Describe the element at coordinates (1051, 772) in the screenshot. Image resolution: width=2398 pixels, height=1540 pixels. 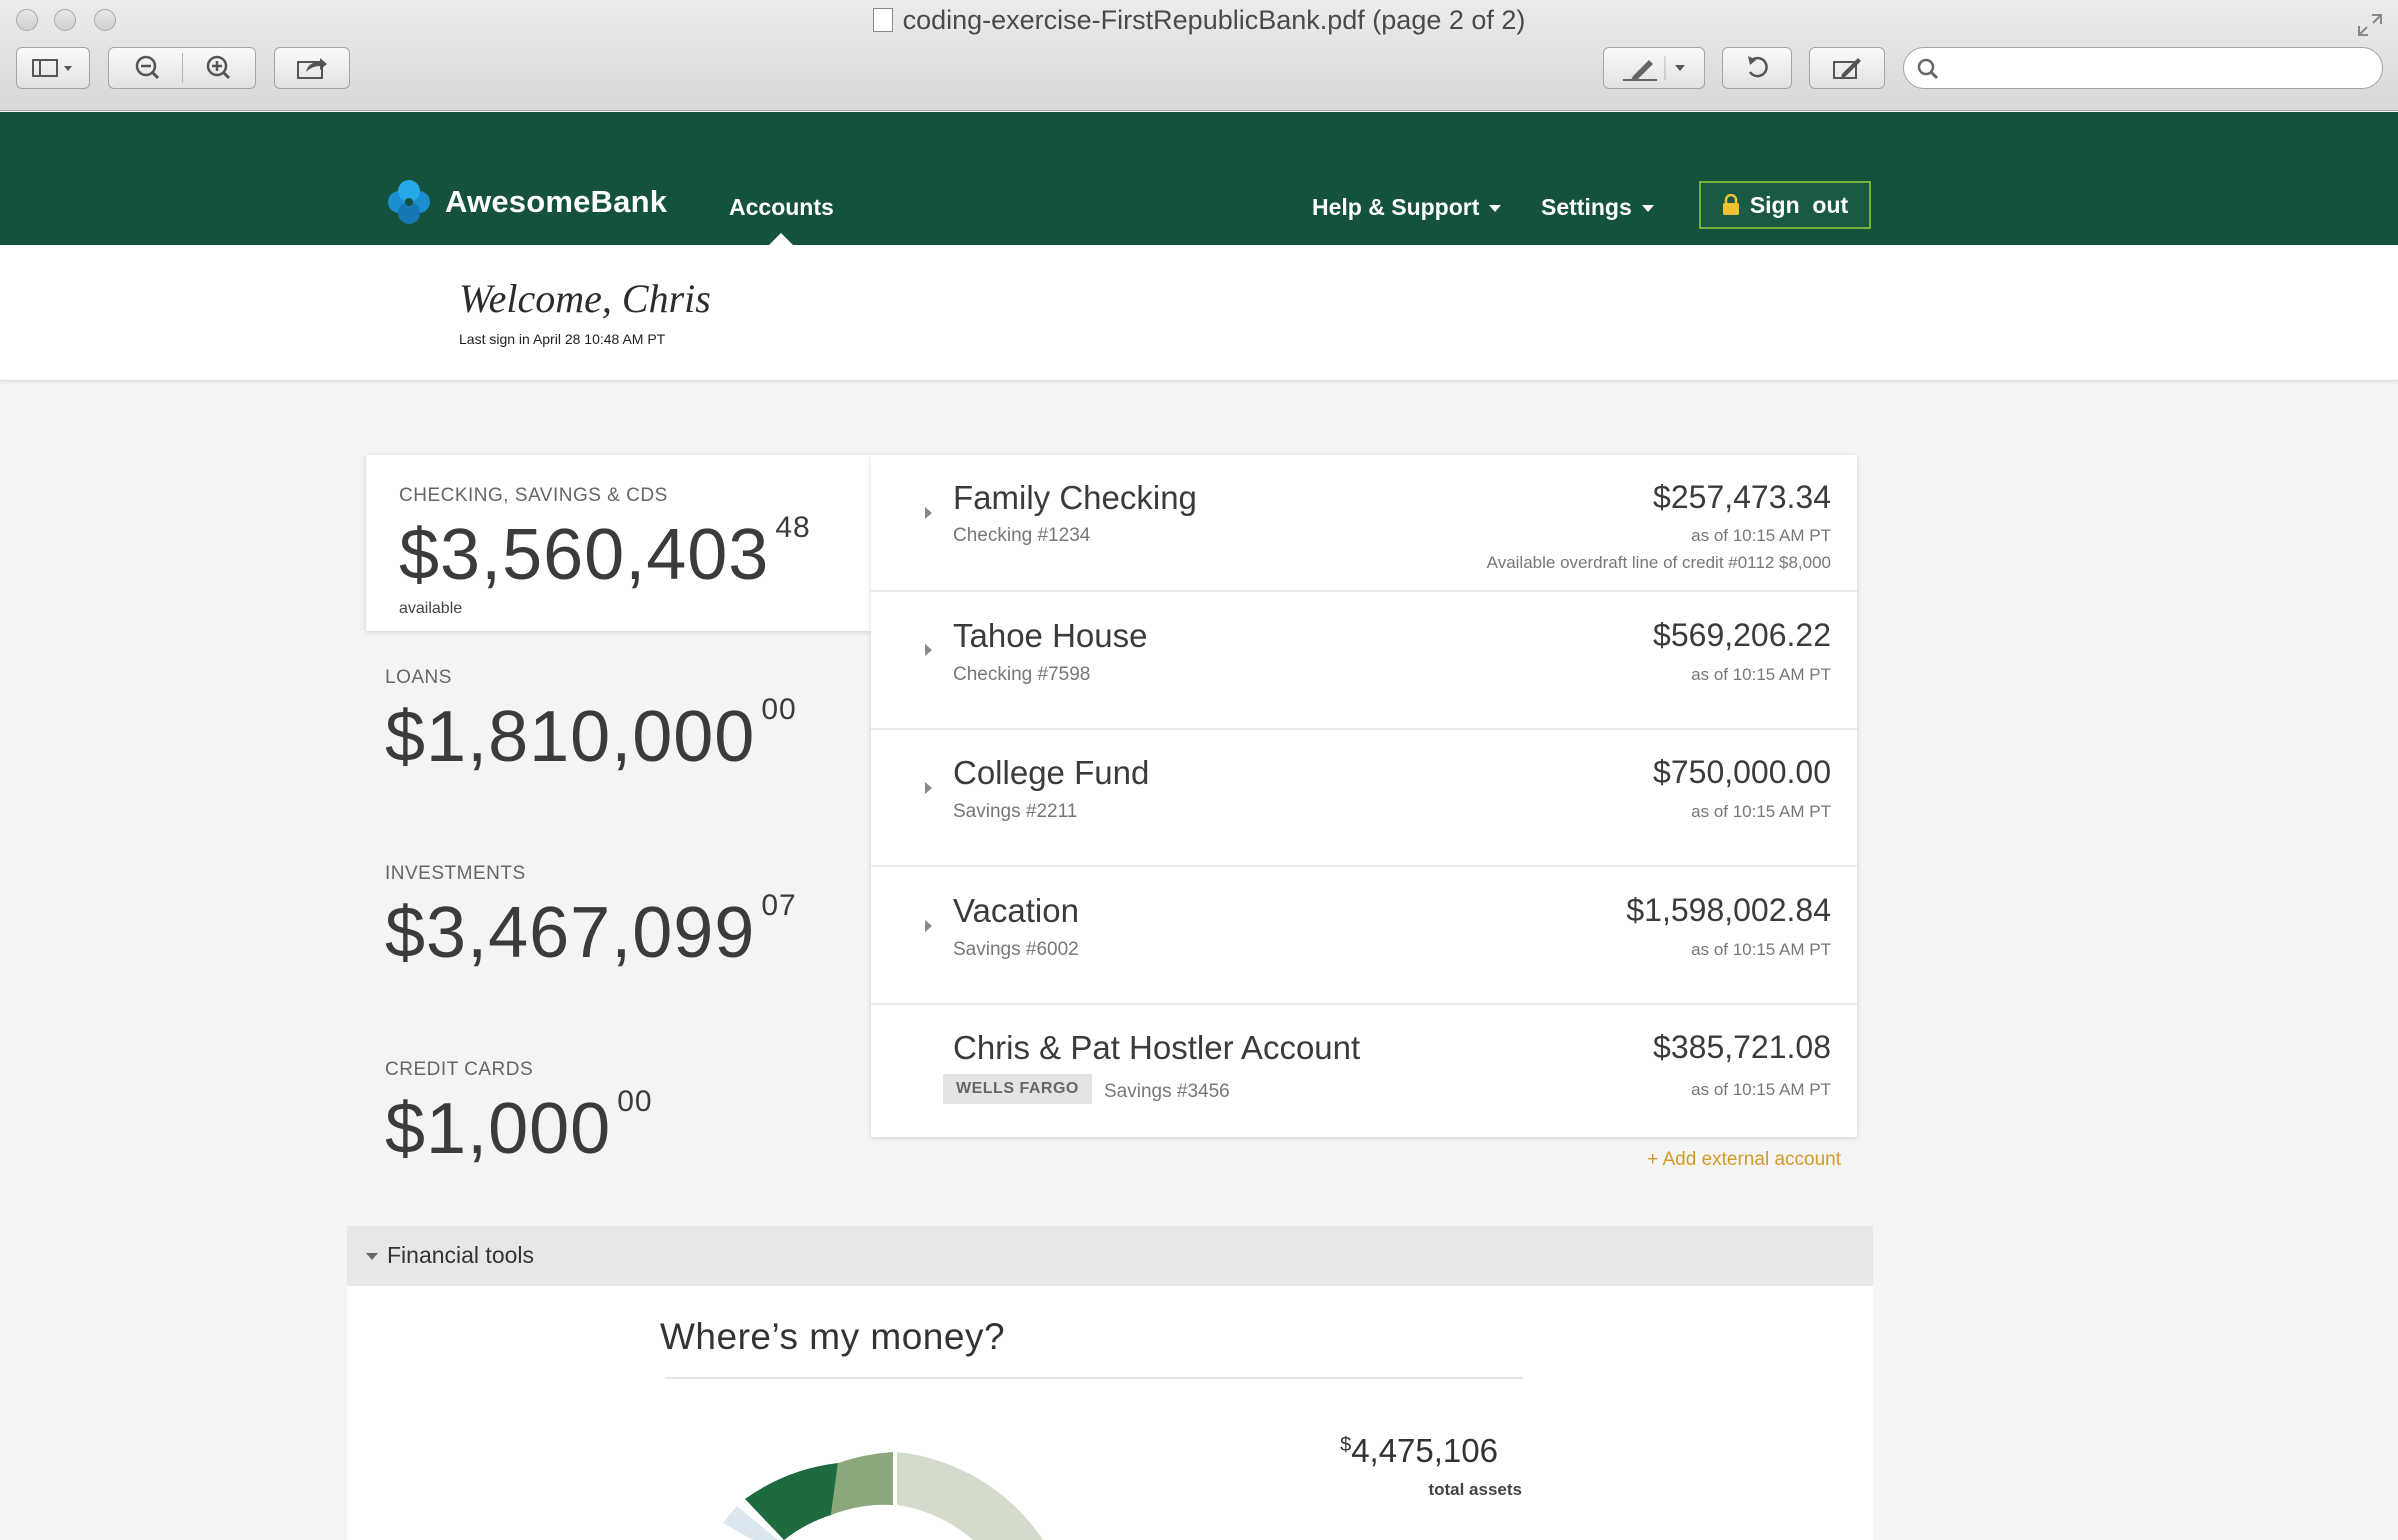
I see `account-name: College Fund` at that location.